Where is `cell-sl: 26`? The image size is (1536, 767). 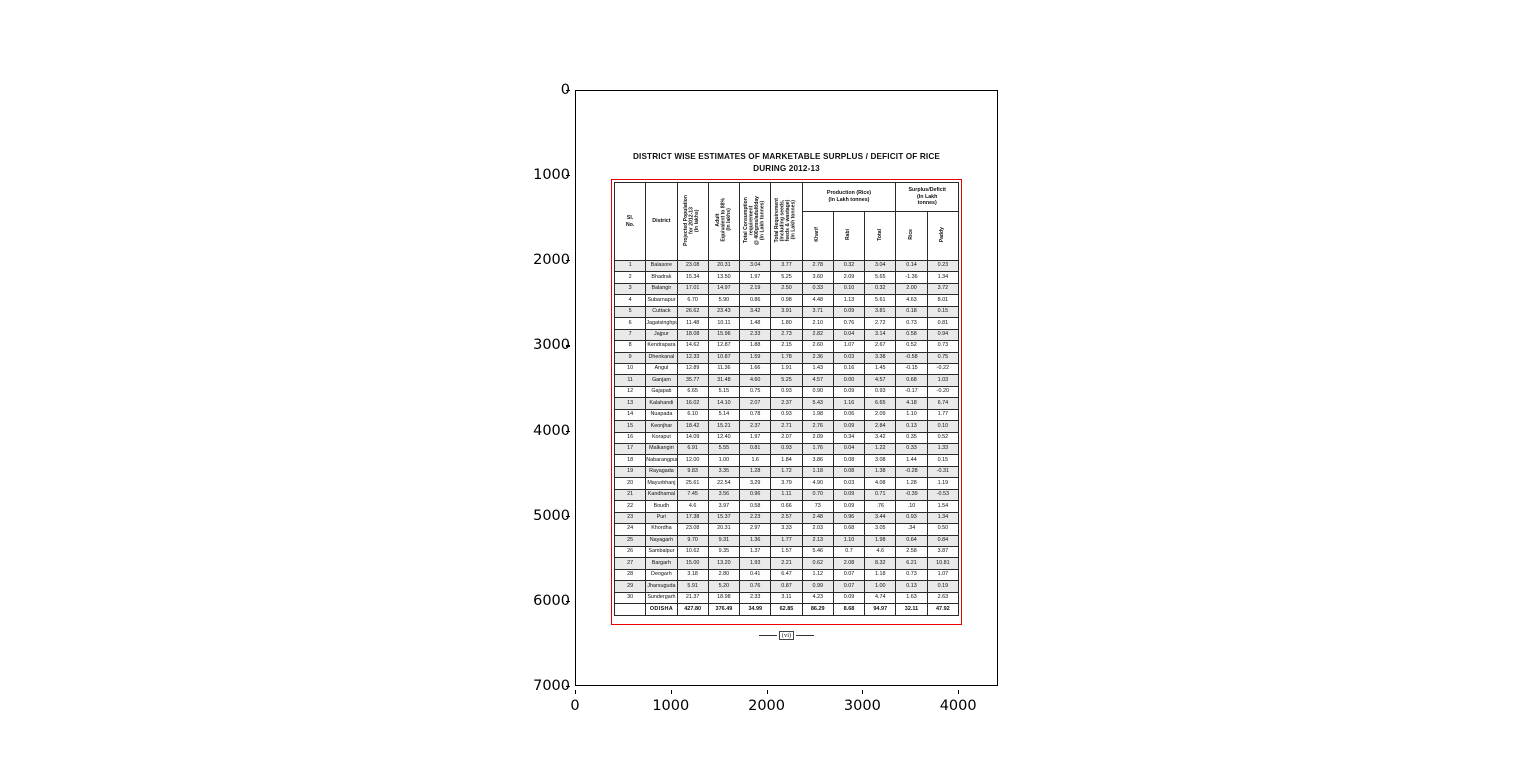
cell-sl: 26 is located at coordinates (630, 552).